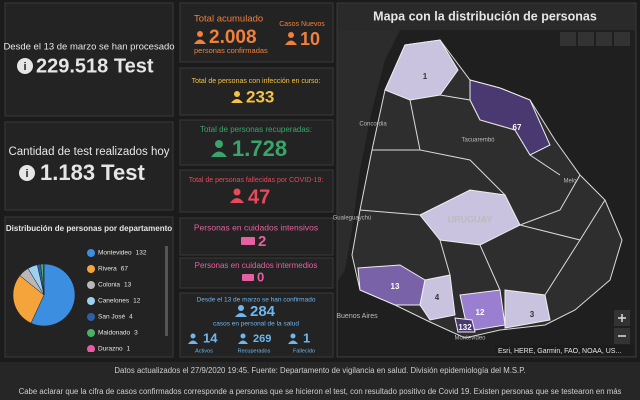 The width and height of the screenshot is (640, 400). I want to click on value: 10, so click(310, 39).